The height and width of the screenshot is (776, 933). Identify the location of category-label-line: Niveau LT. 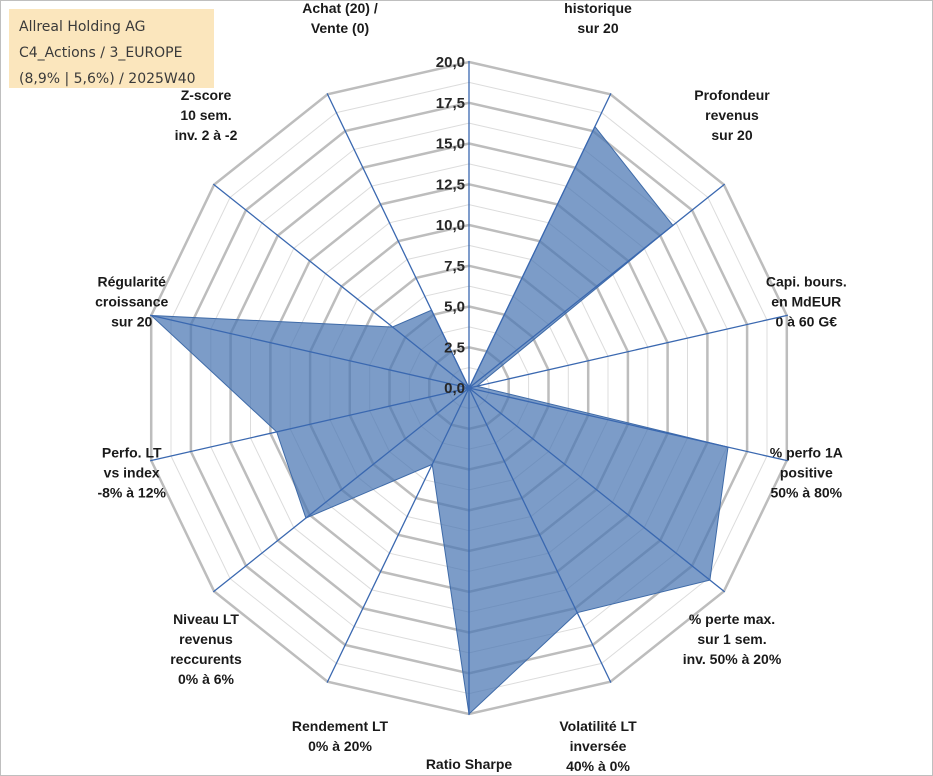
(206, 619).